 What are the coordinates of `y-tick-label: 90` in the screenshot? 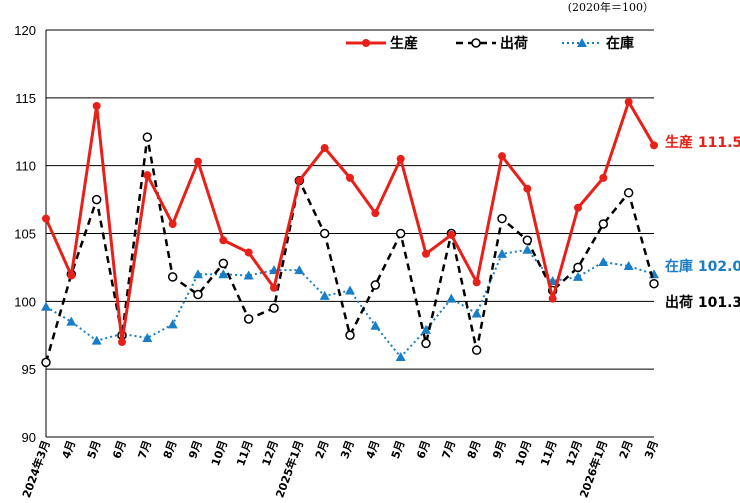 It's located at (29, 437).